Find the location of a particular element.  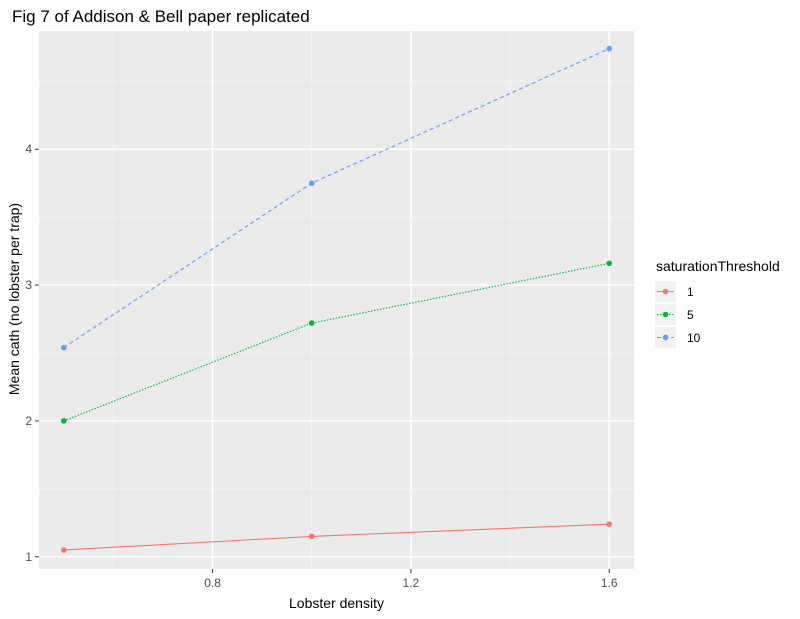

y-tick-label: 2 is located at coordinates (28, 421).